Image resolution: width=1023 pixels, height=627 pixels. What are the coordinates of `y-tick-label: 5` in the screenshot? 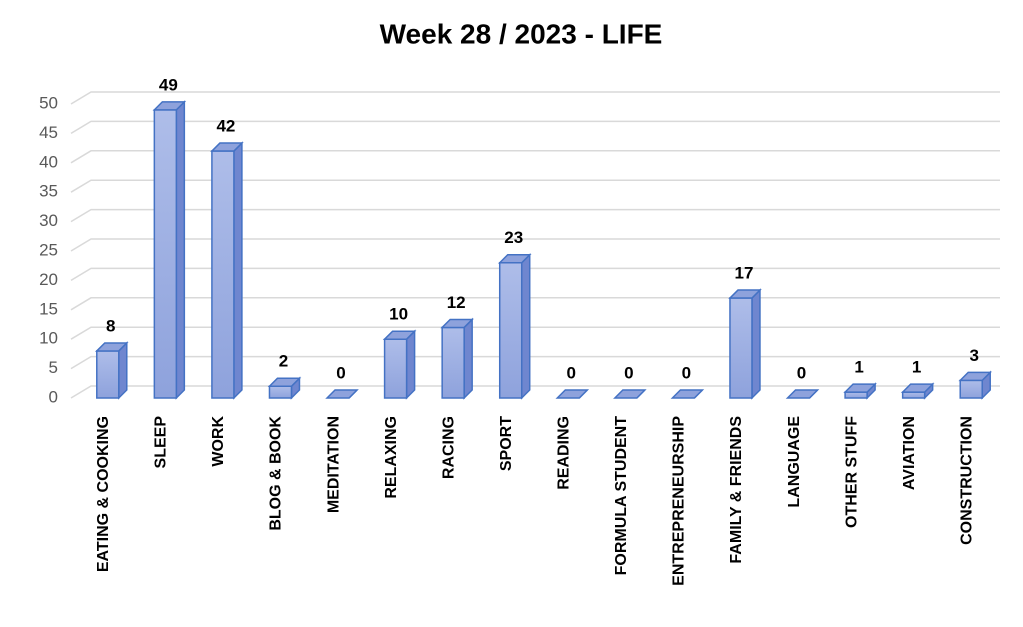 It's located at (53, 367).